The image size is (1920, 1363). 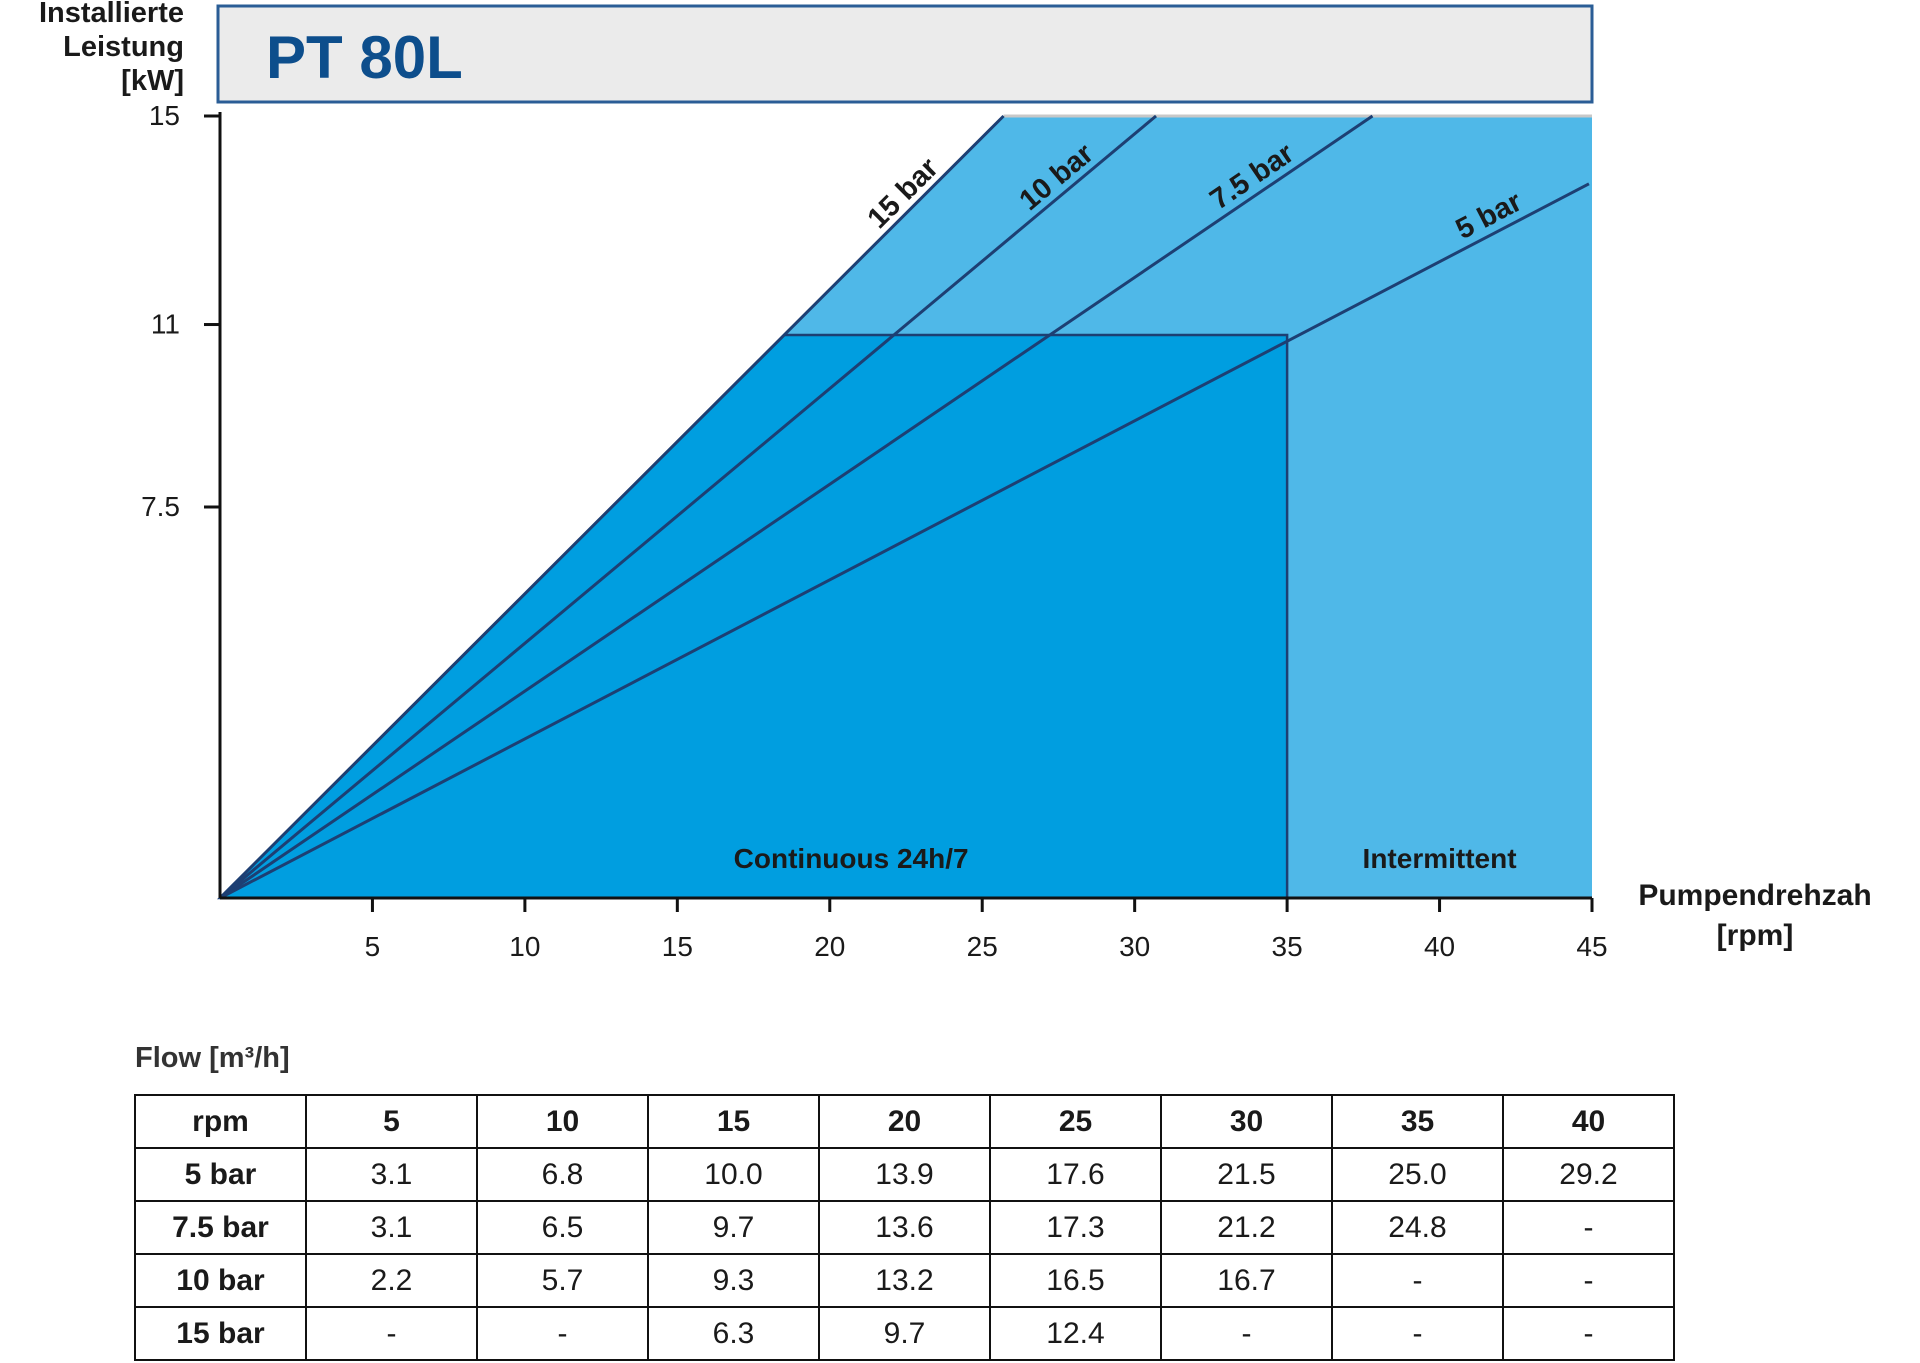 I want to click on chart-title: PT 80L, so click(x=364, y=57).